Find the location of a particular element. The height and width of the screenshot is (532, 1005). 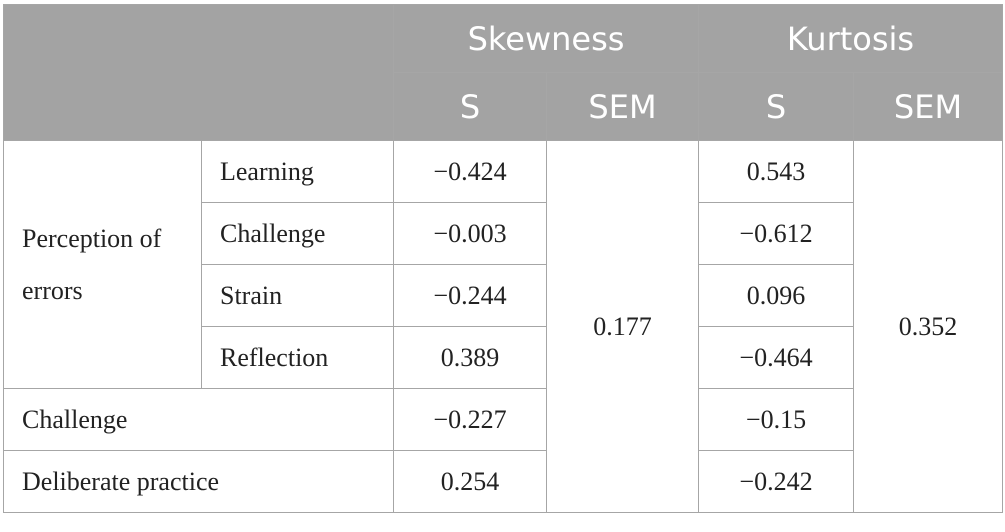

row-label-strain: Strain is located at coordinates (297, 295).